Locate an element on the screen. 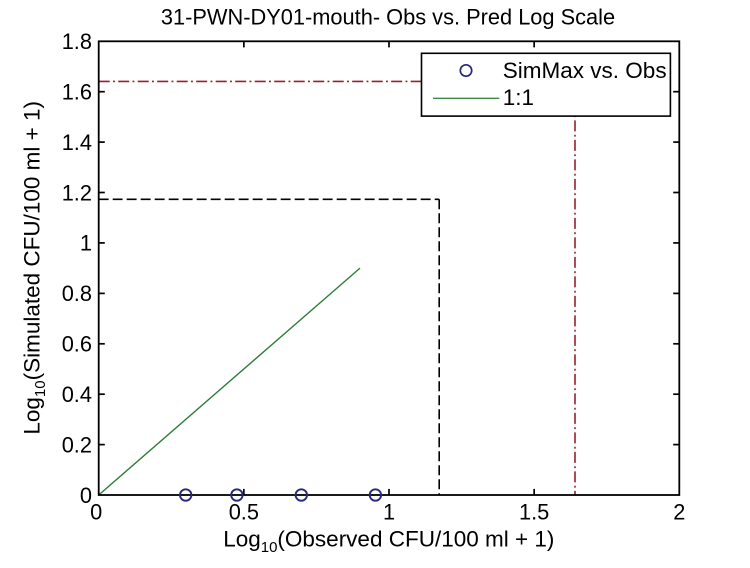 This screenshot has width=750, height=568. svg-text: 1:1 is located at coordinates (518, 97).